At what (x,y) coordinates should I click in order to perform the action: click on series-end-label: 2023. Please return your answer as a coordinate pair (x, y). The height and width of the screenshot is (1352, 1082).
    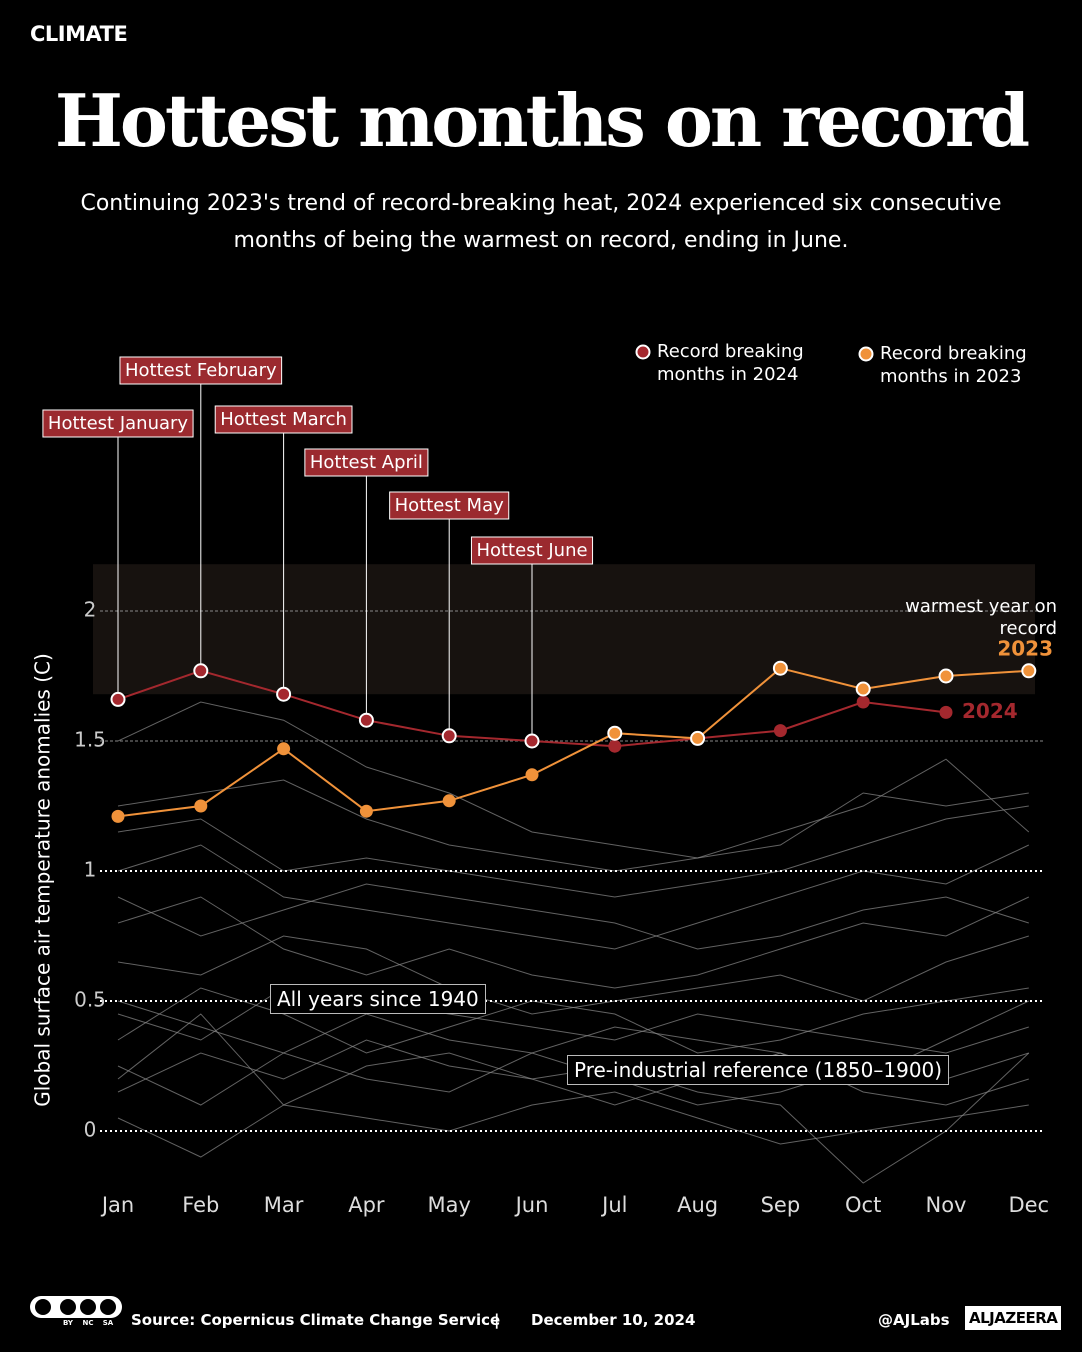
    Looking at the image, I should click on (1025, 649).